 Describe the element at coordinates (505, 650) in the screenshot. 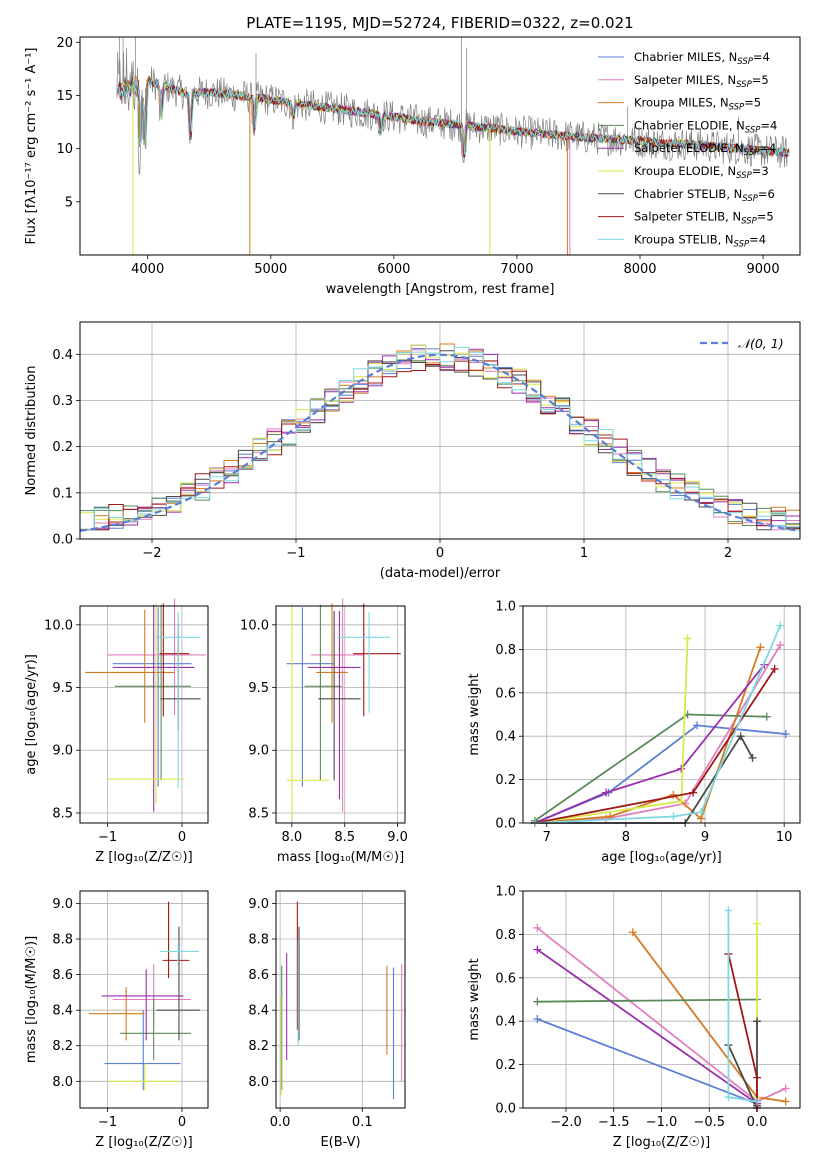

I see `y-tick-label: 0.8` at that location.